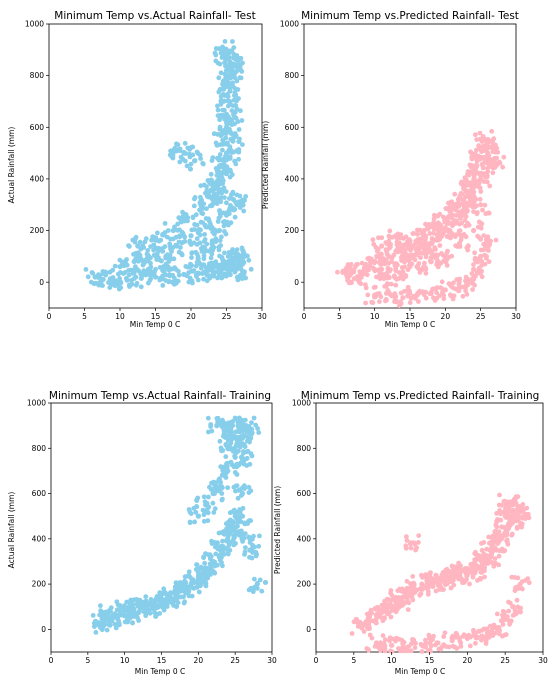 The width and height of the screenshot is (550, 680). Describe the element at coordinates (277, 530) in the screenshot. I see `y-axis-label: Predicted Rainfall (mm)` at that location.